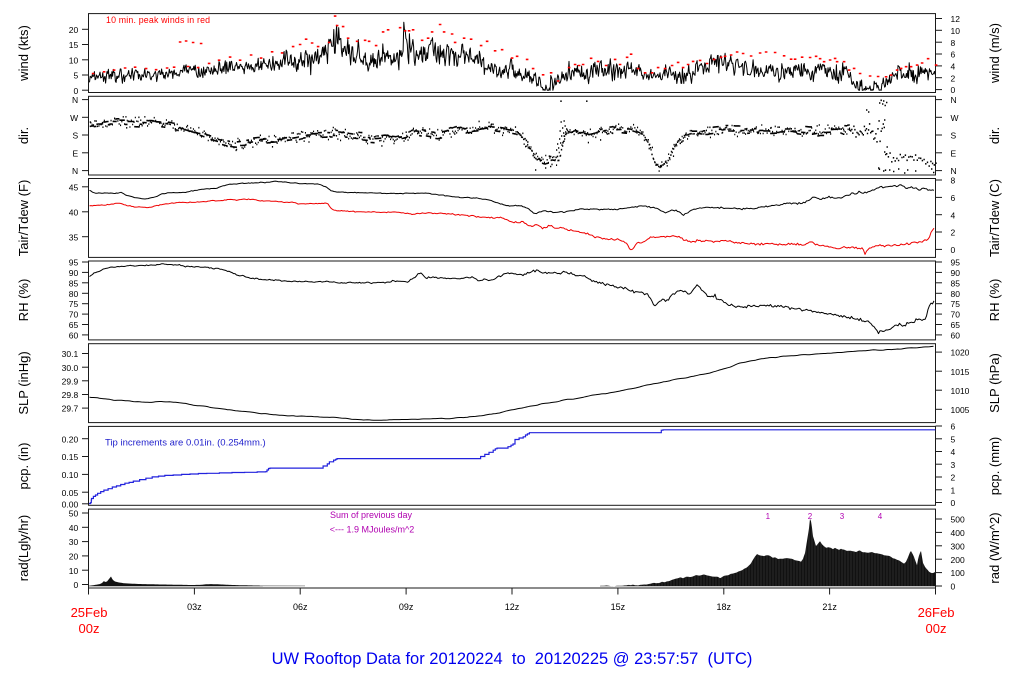 The height and width of the screenshot is (700, 1024). Describe the element at coordinates (618, 607) in the screenshot. I see `svg-text: 15z` at that location.